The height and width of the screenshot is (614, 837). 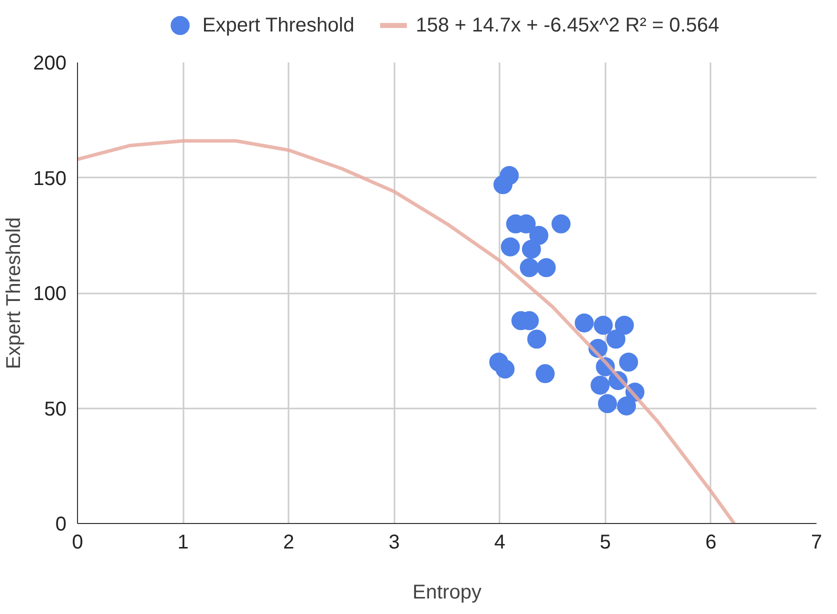 I want to click on x-tick-label: 6, so click(x=710, y=543).